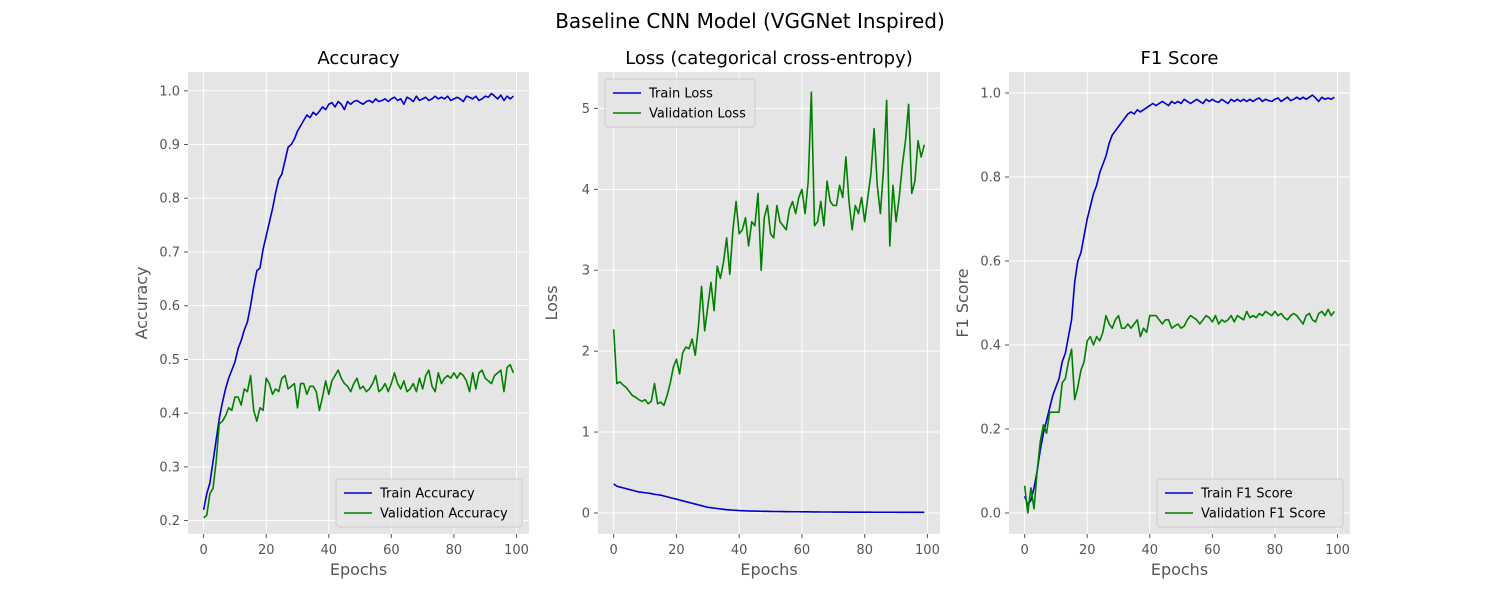  Describe the element at coordinates (1179, 300) in the screenshot. I see `train-f1-score-line` at that location.